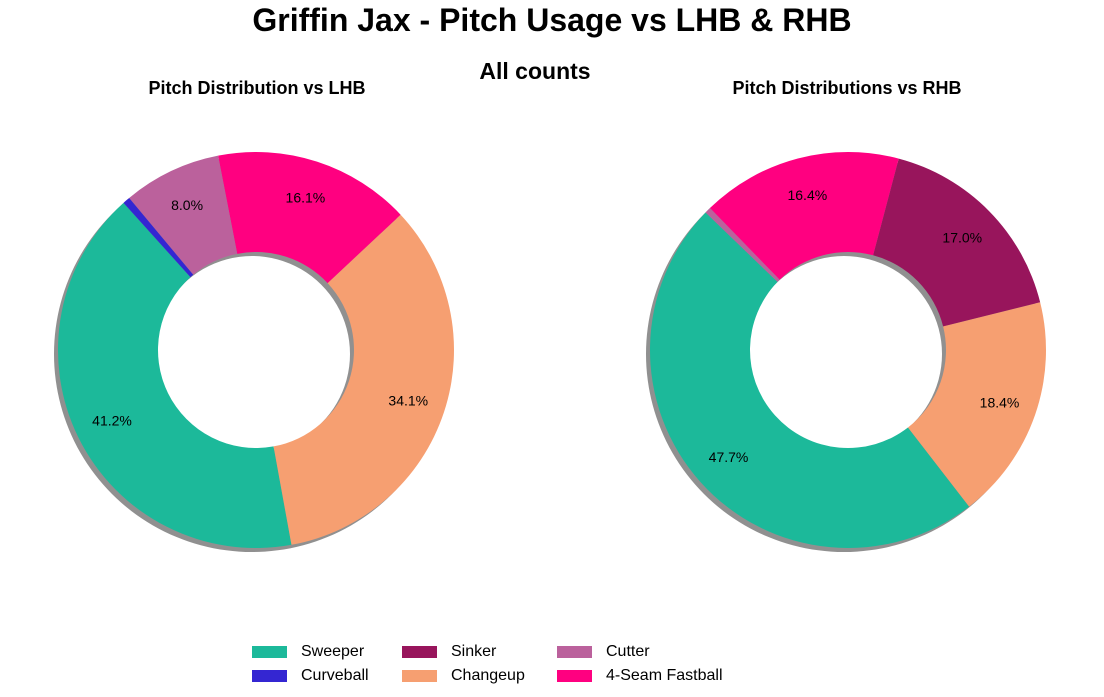 Image resolution: width=1104 pixels, height=697 pixels. Describe the element at coordinates (309, 218) in the screenshot. I see `lhb-slice-4-seam-fastball` at that location.